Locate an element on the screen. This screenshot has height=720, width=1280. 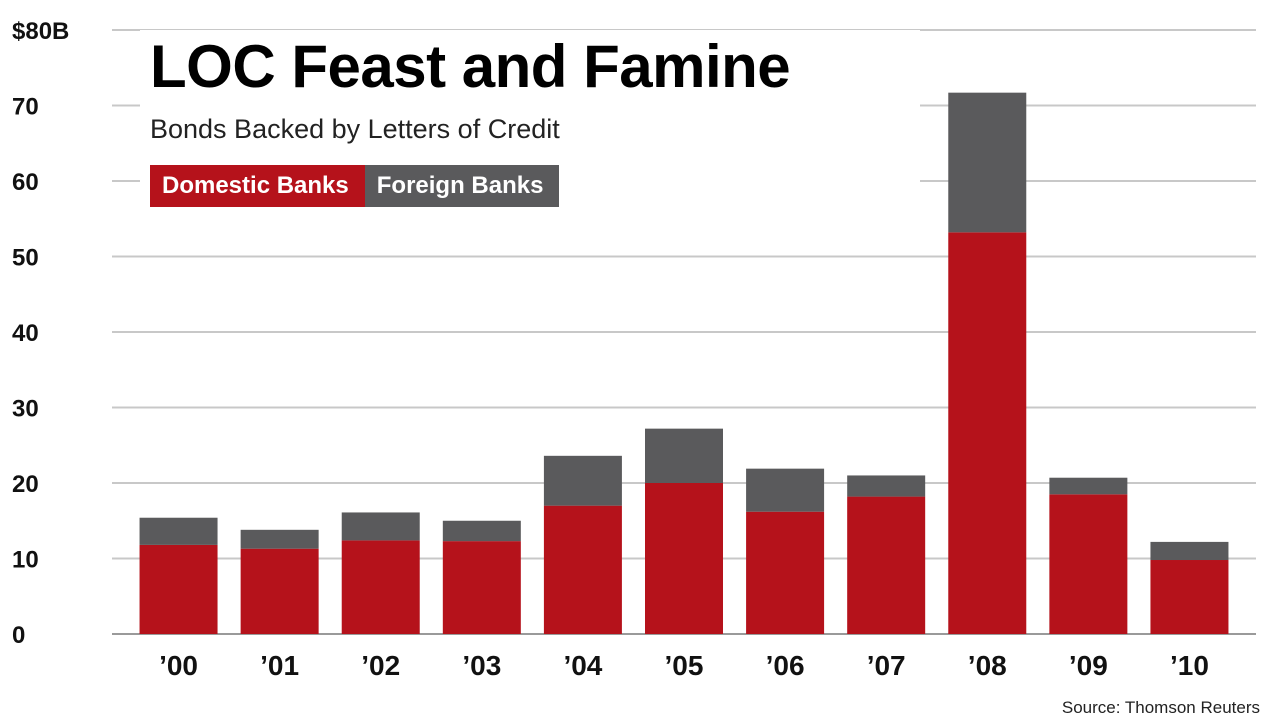
x-tick-label: ’04 is located at coordinates (582, 665).